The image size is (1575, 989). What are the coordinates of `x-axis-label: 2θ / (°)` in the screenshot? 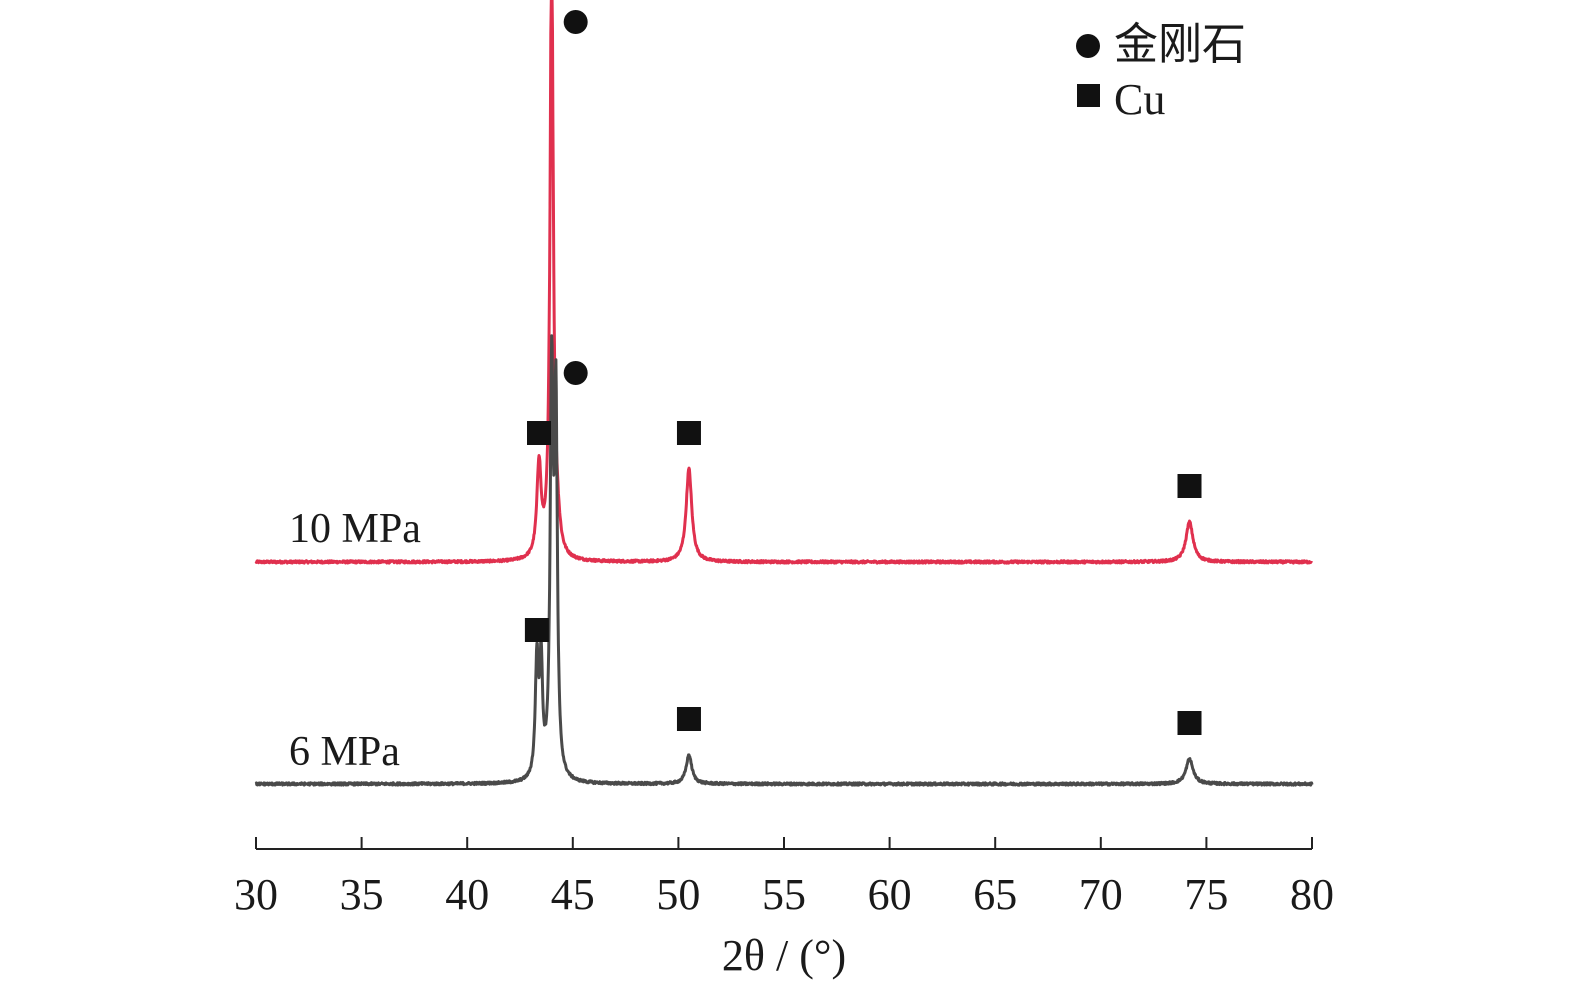 It's located at (784, 955).